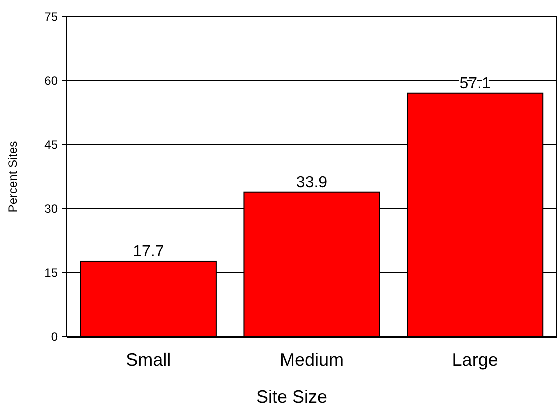 The height and width of the screenshot is (415, 558). I want to click on y-tick-label: 60, so click(51, 81).